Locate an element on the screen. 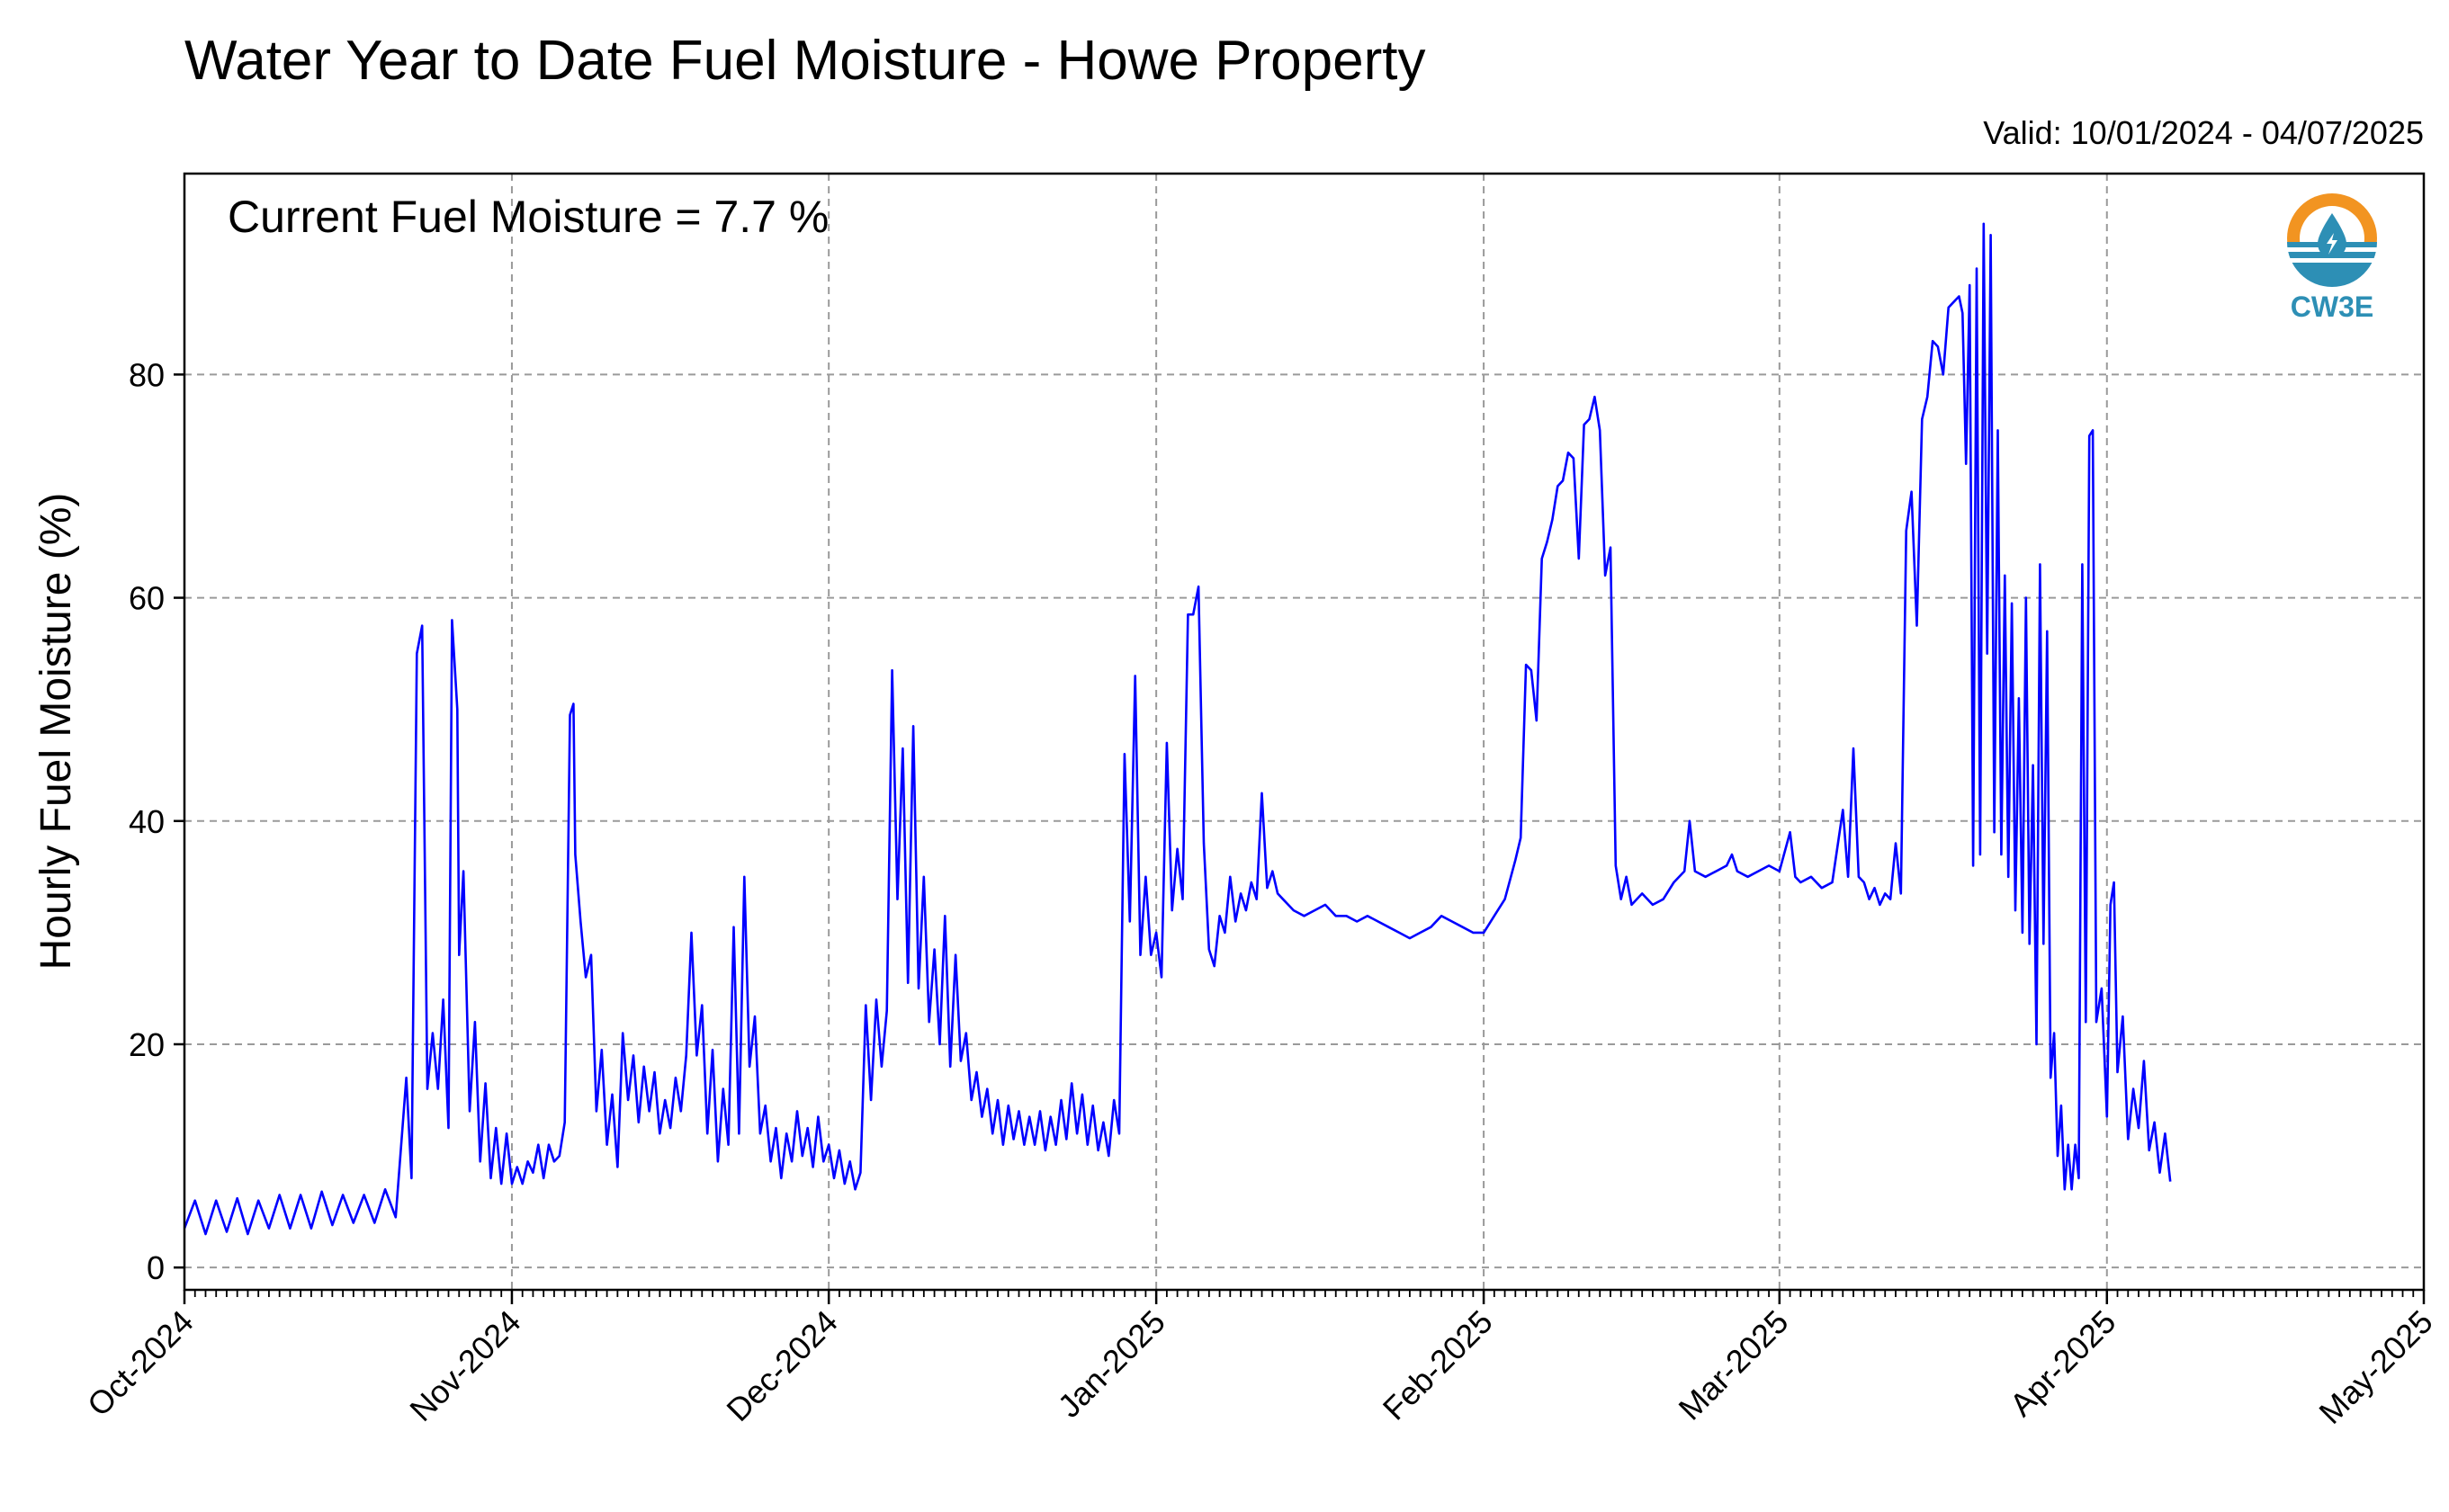 The image size is (2449, 1512). cw3e-logo-icon is located at coordinates (2332, 240).